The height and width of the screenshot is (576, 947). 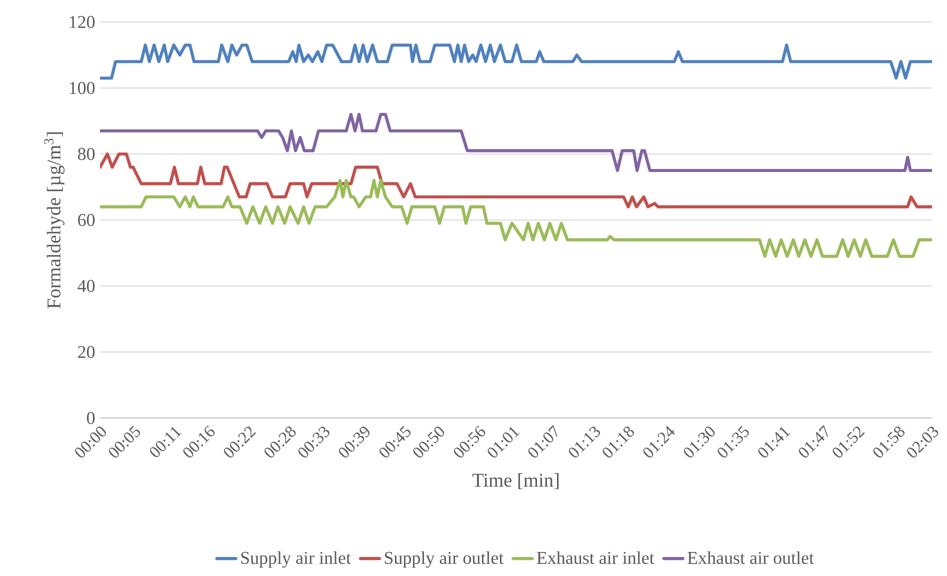 What do you see at coordinates (54, 220) in the screenshot?
I see `y-axis-title: Formaldehyde [µg/m$^{3}$]` at bounding box center [54, 220].